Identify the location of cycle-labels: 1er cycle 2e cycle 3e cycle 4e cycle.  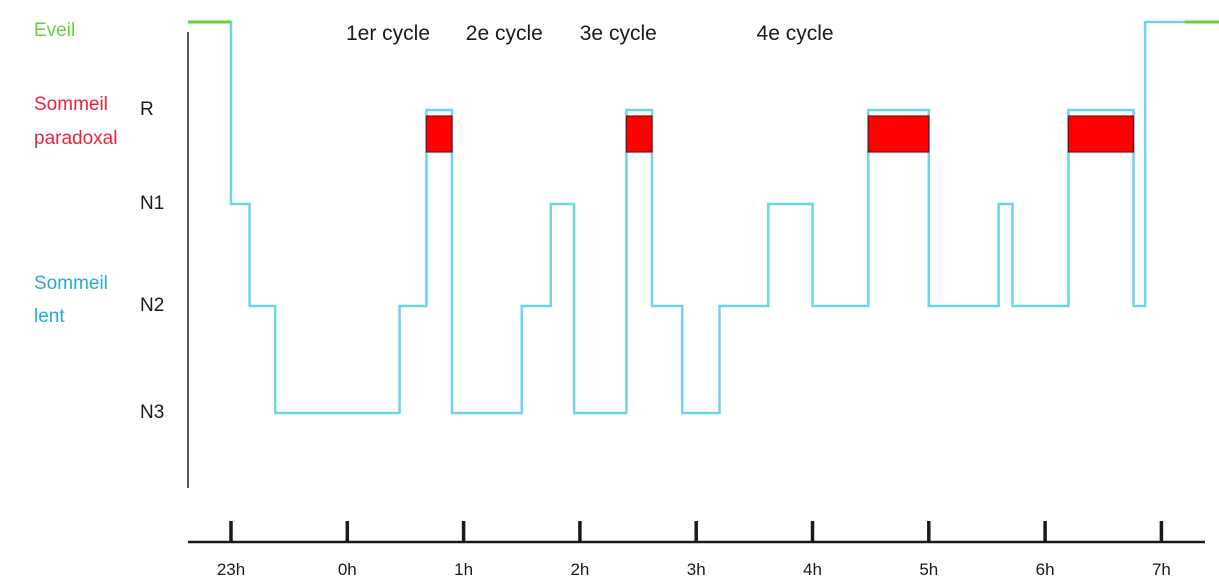
(590, 33).